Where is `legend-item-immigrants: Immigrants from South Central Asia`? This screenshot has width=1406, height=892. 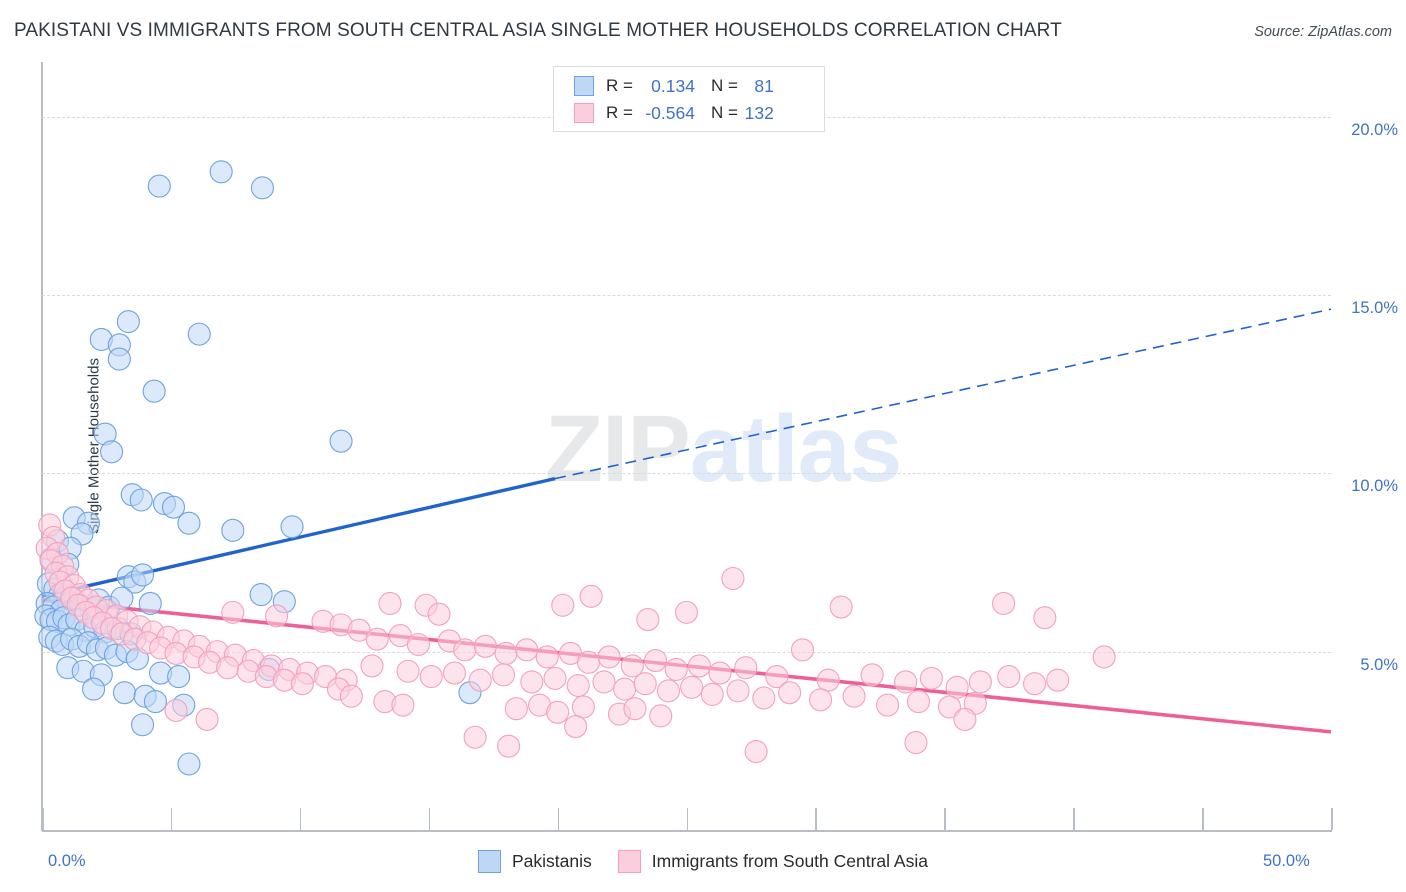
legend-item-immigrants: Immigrants from South Central Asia is located at coordinates (772, 861).